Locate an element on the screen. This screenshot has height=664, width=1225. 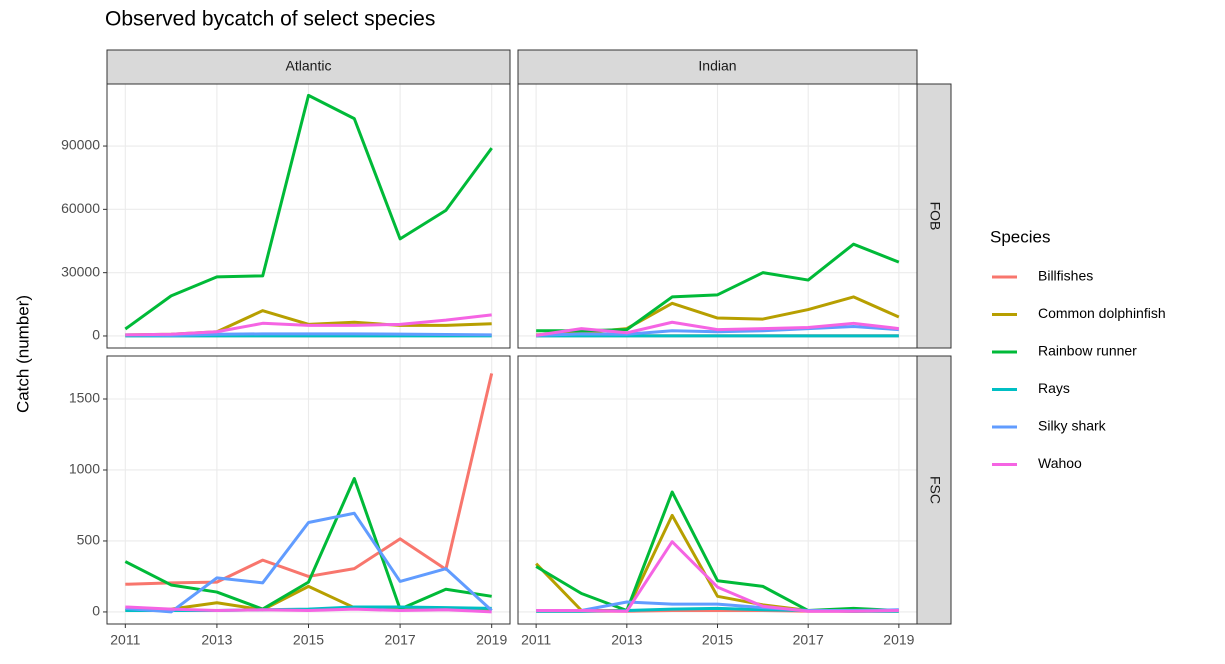
y-tick-label: 90000 is located at coordinates (80, 145).